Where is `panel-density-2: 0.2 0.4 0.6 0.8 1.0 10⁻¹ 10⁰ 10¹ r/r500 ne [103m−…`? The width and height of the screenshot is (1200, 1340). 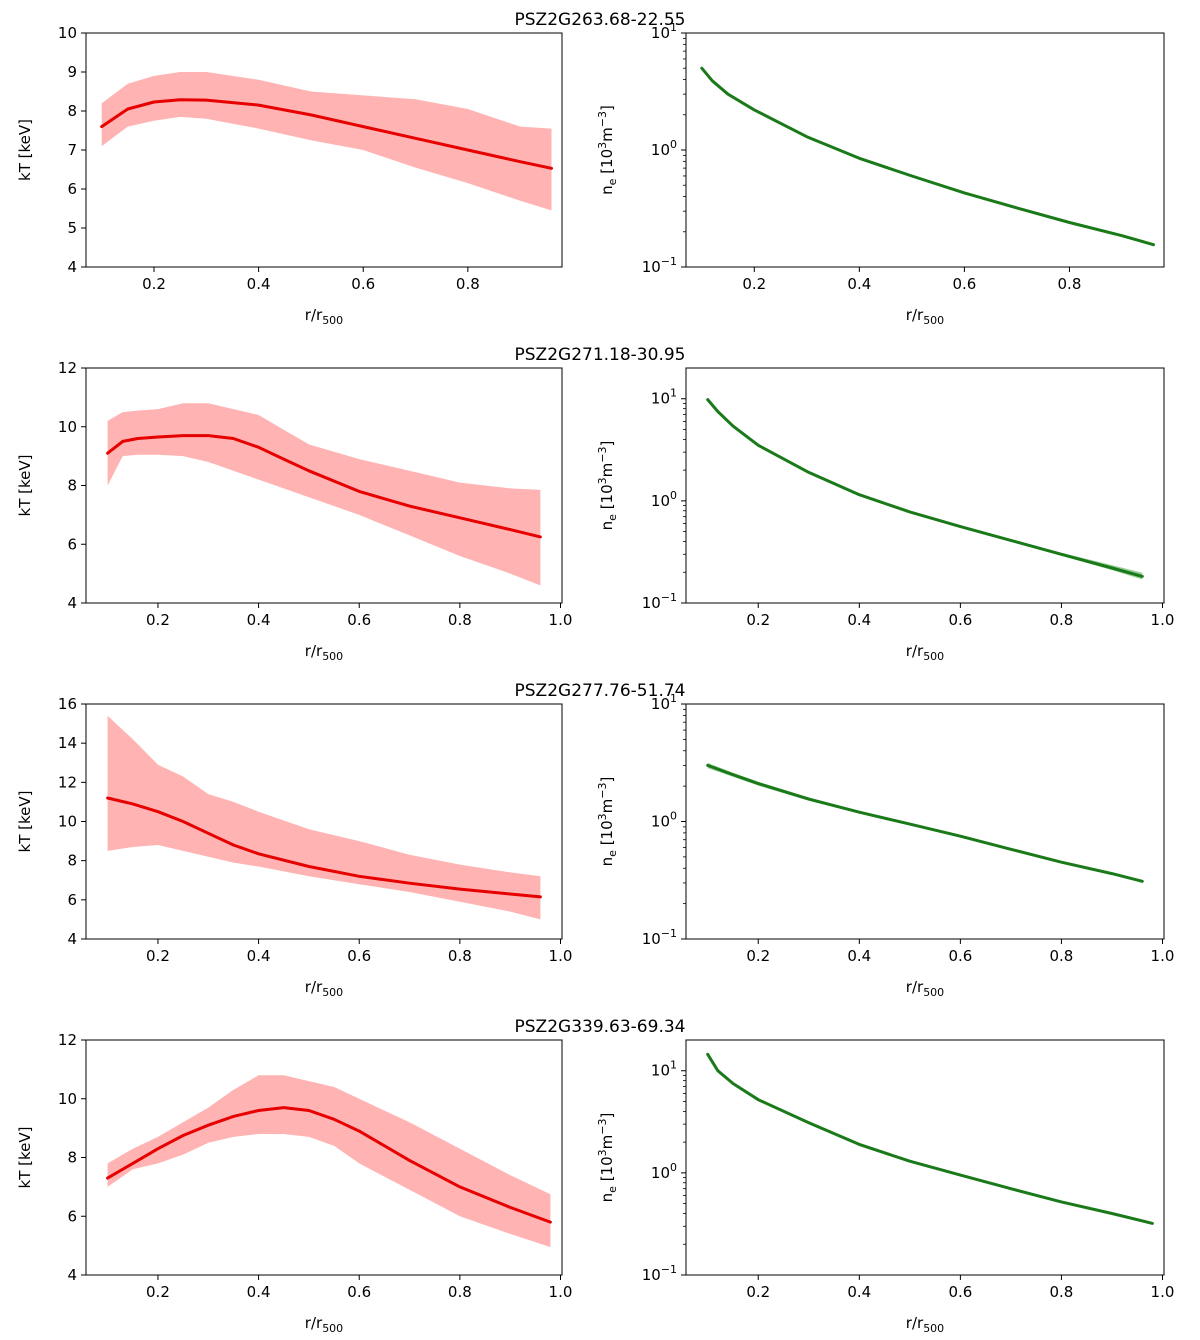 panel-density-2: 0.2 0.4 0.6 0.8 1.0 10⁻¹ 10⁰ 10¹ r/r500 ne [103m−… is located at coordinates (885, 515).